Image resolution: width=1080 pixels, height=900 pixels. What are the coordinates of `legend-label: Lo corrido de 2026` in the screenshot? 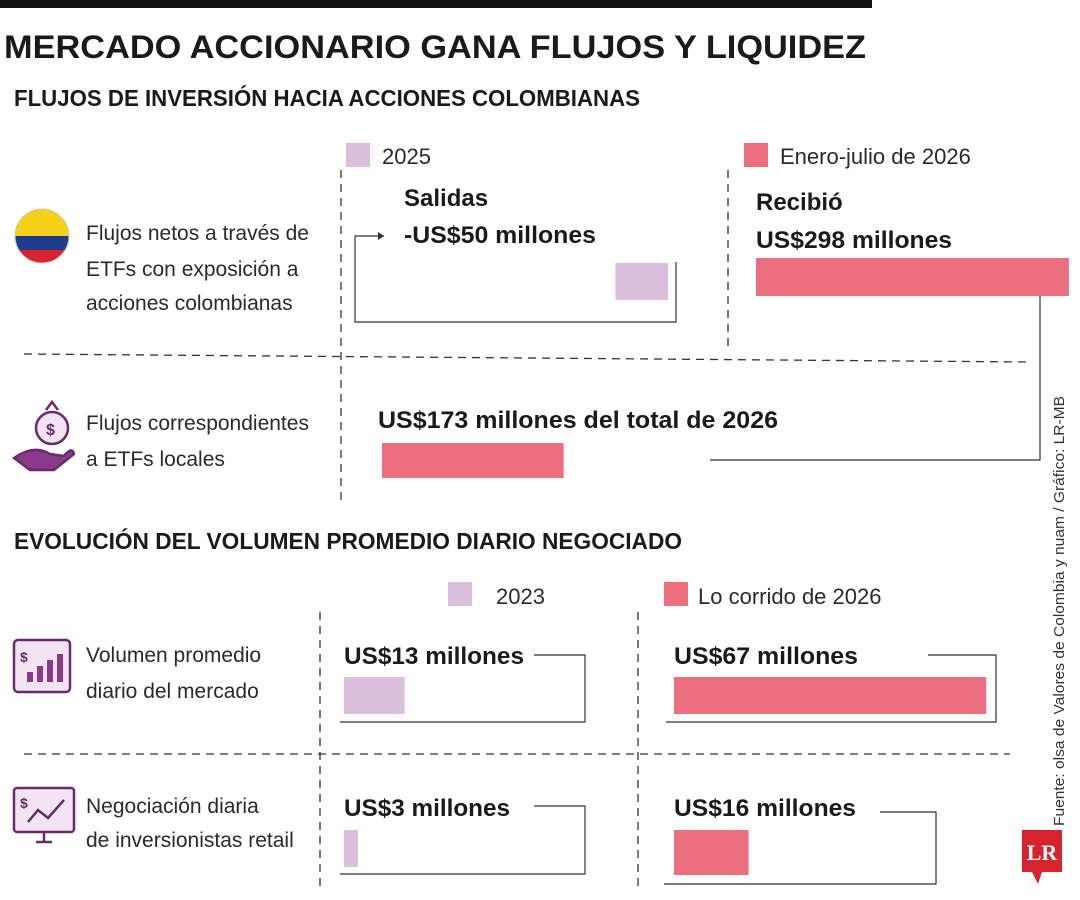 It's located at (789, 596).